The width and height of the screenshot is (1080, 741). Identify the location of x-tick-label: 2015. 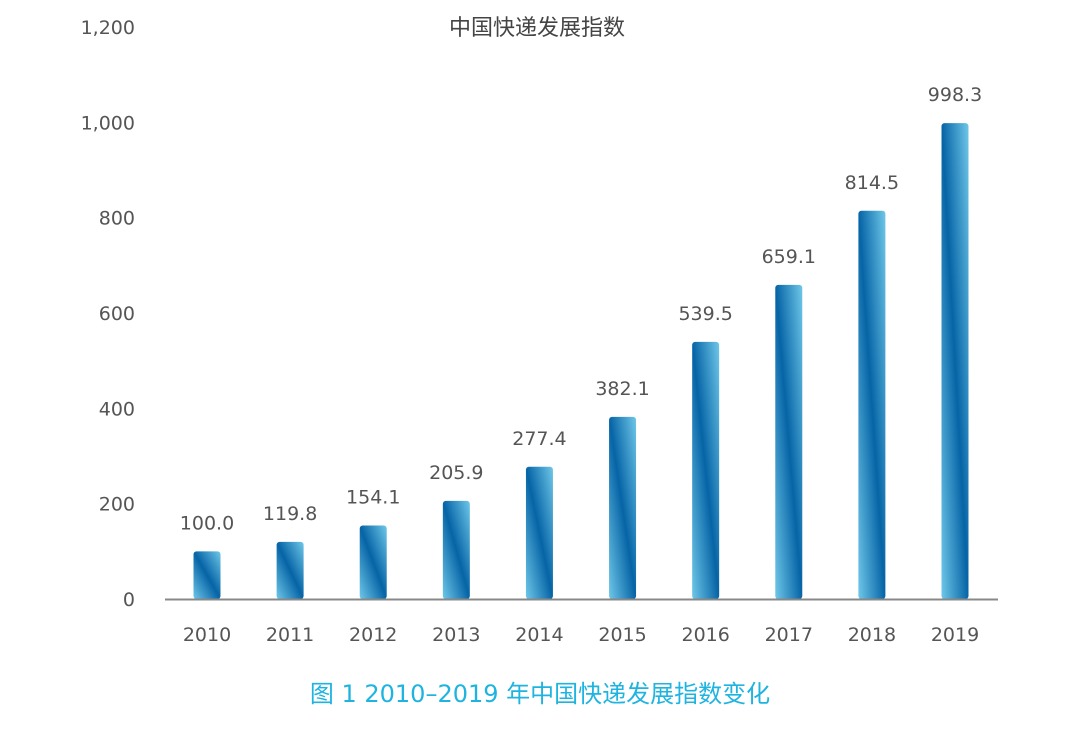
(622, 635).